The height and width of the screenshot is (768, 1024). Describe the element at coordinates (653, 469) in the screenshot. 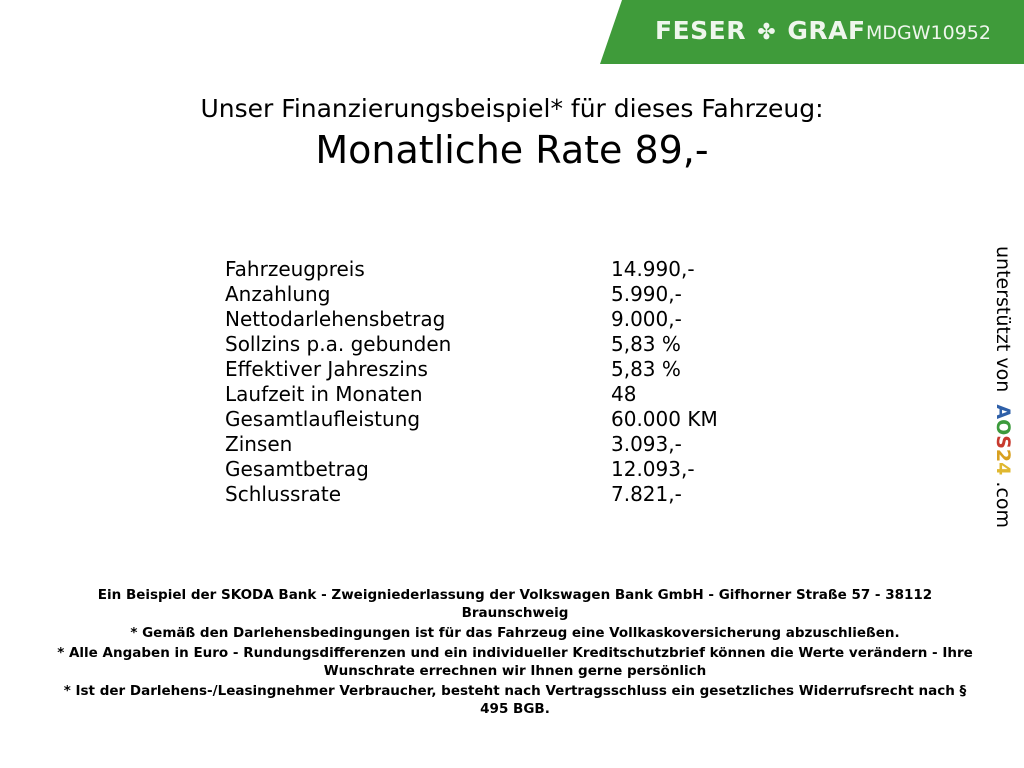

I see `row-value: 12.093,-` at that location.